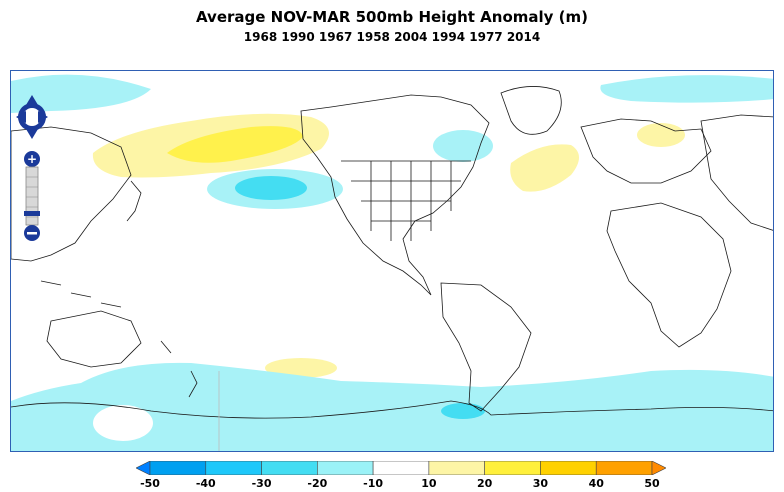 The height and width of the screenshot is (492, 784). What do you see at coordinates (32, 100) in the screenshot?
I see `pan-up-icon` at bounding box center [32, 100].